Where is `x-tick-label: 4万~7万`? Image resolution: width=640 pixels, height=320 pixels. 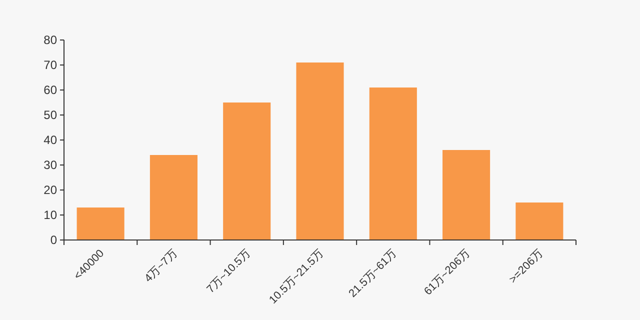 x-tick-label: 4万~7万 is located at coordinates (161, 266).